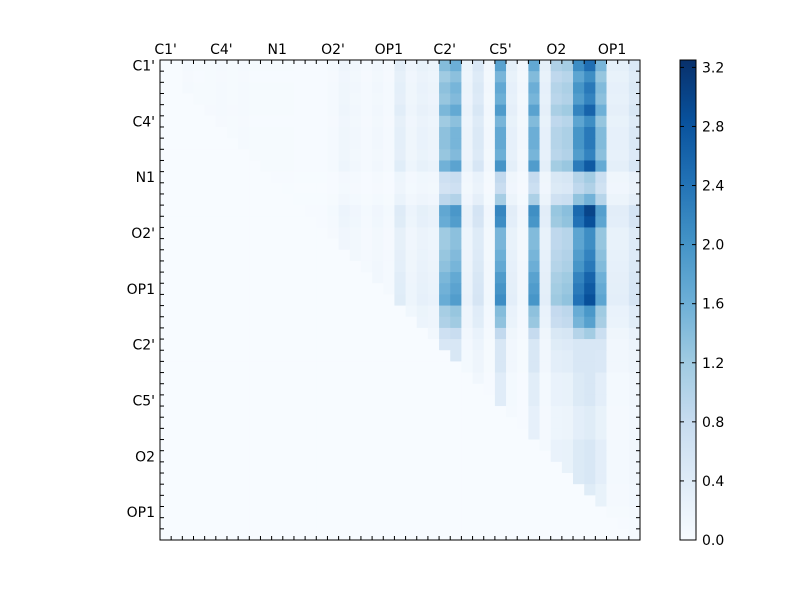 The image size is (800, 600). Describe the element at coordinates (612, 50) in the screenshot. I see `x-tick-label: OP1` at that location.